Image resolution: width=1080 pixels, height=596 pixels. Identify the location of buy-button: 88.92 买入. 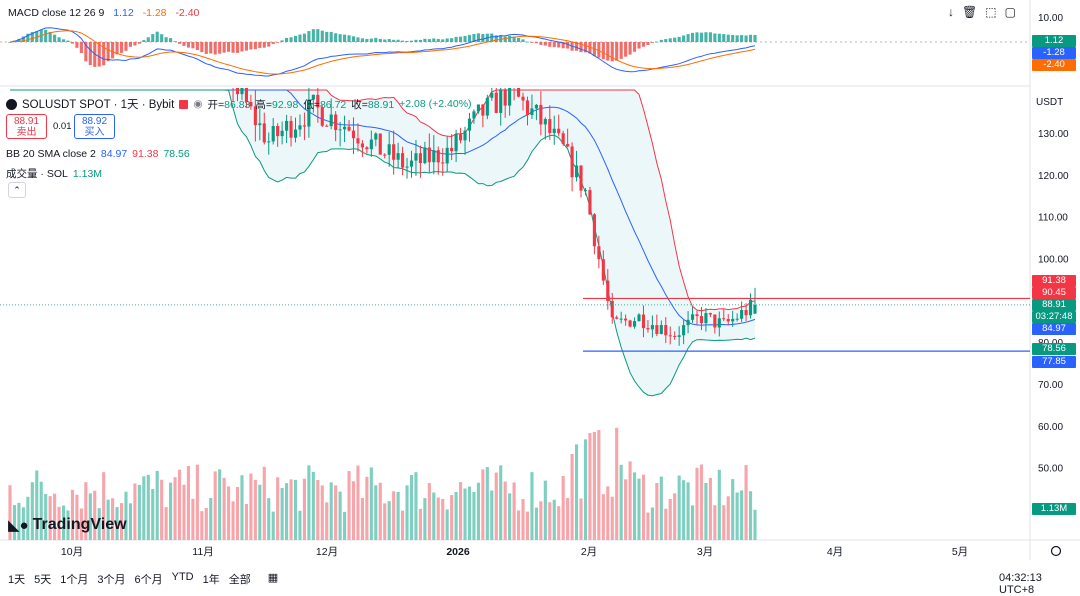
(94, 126).